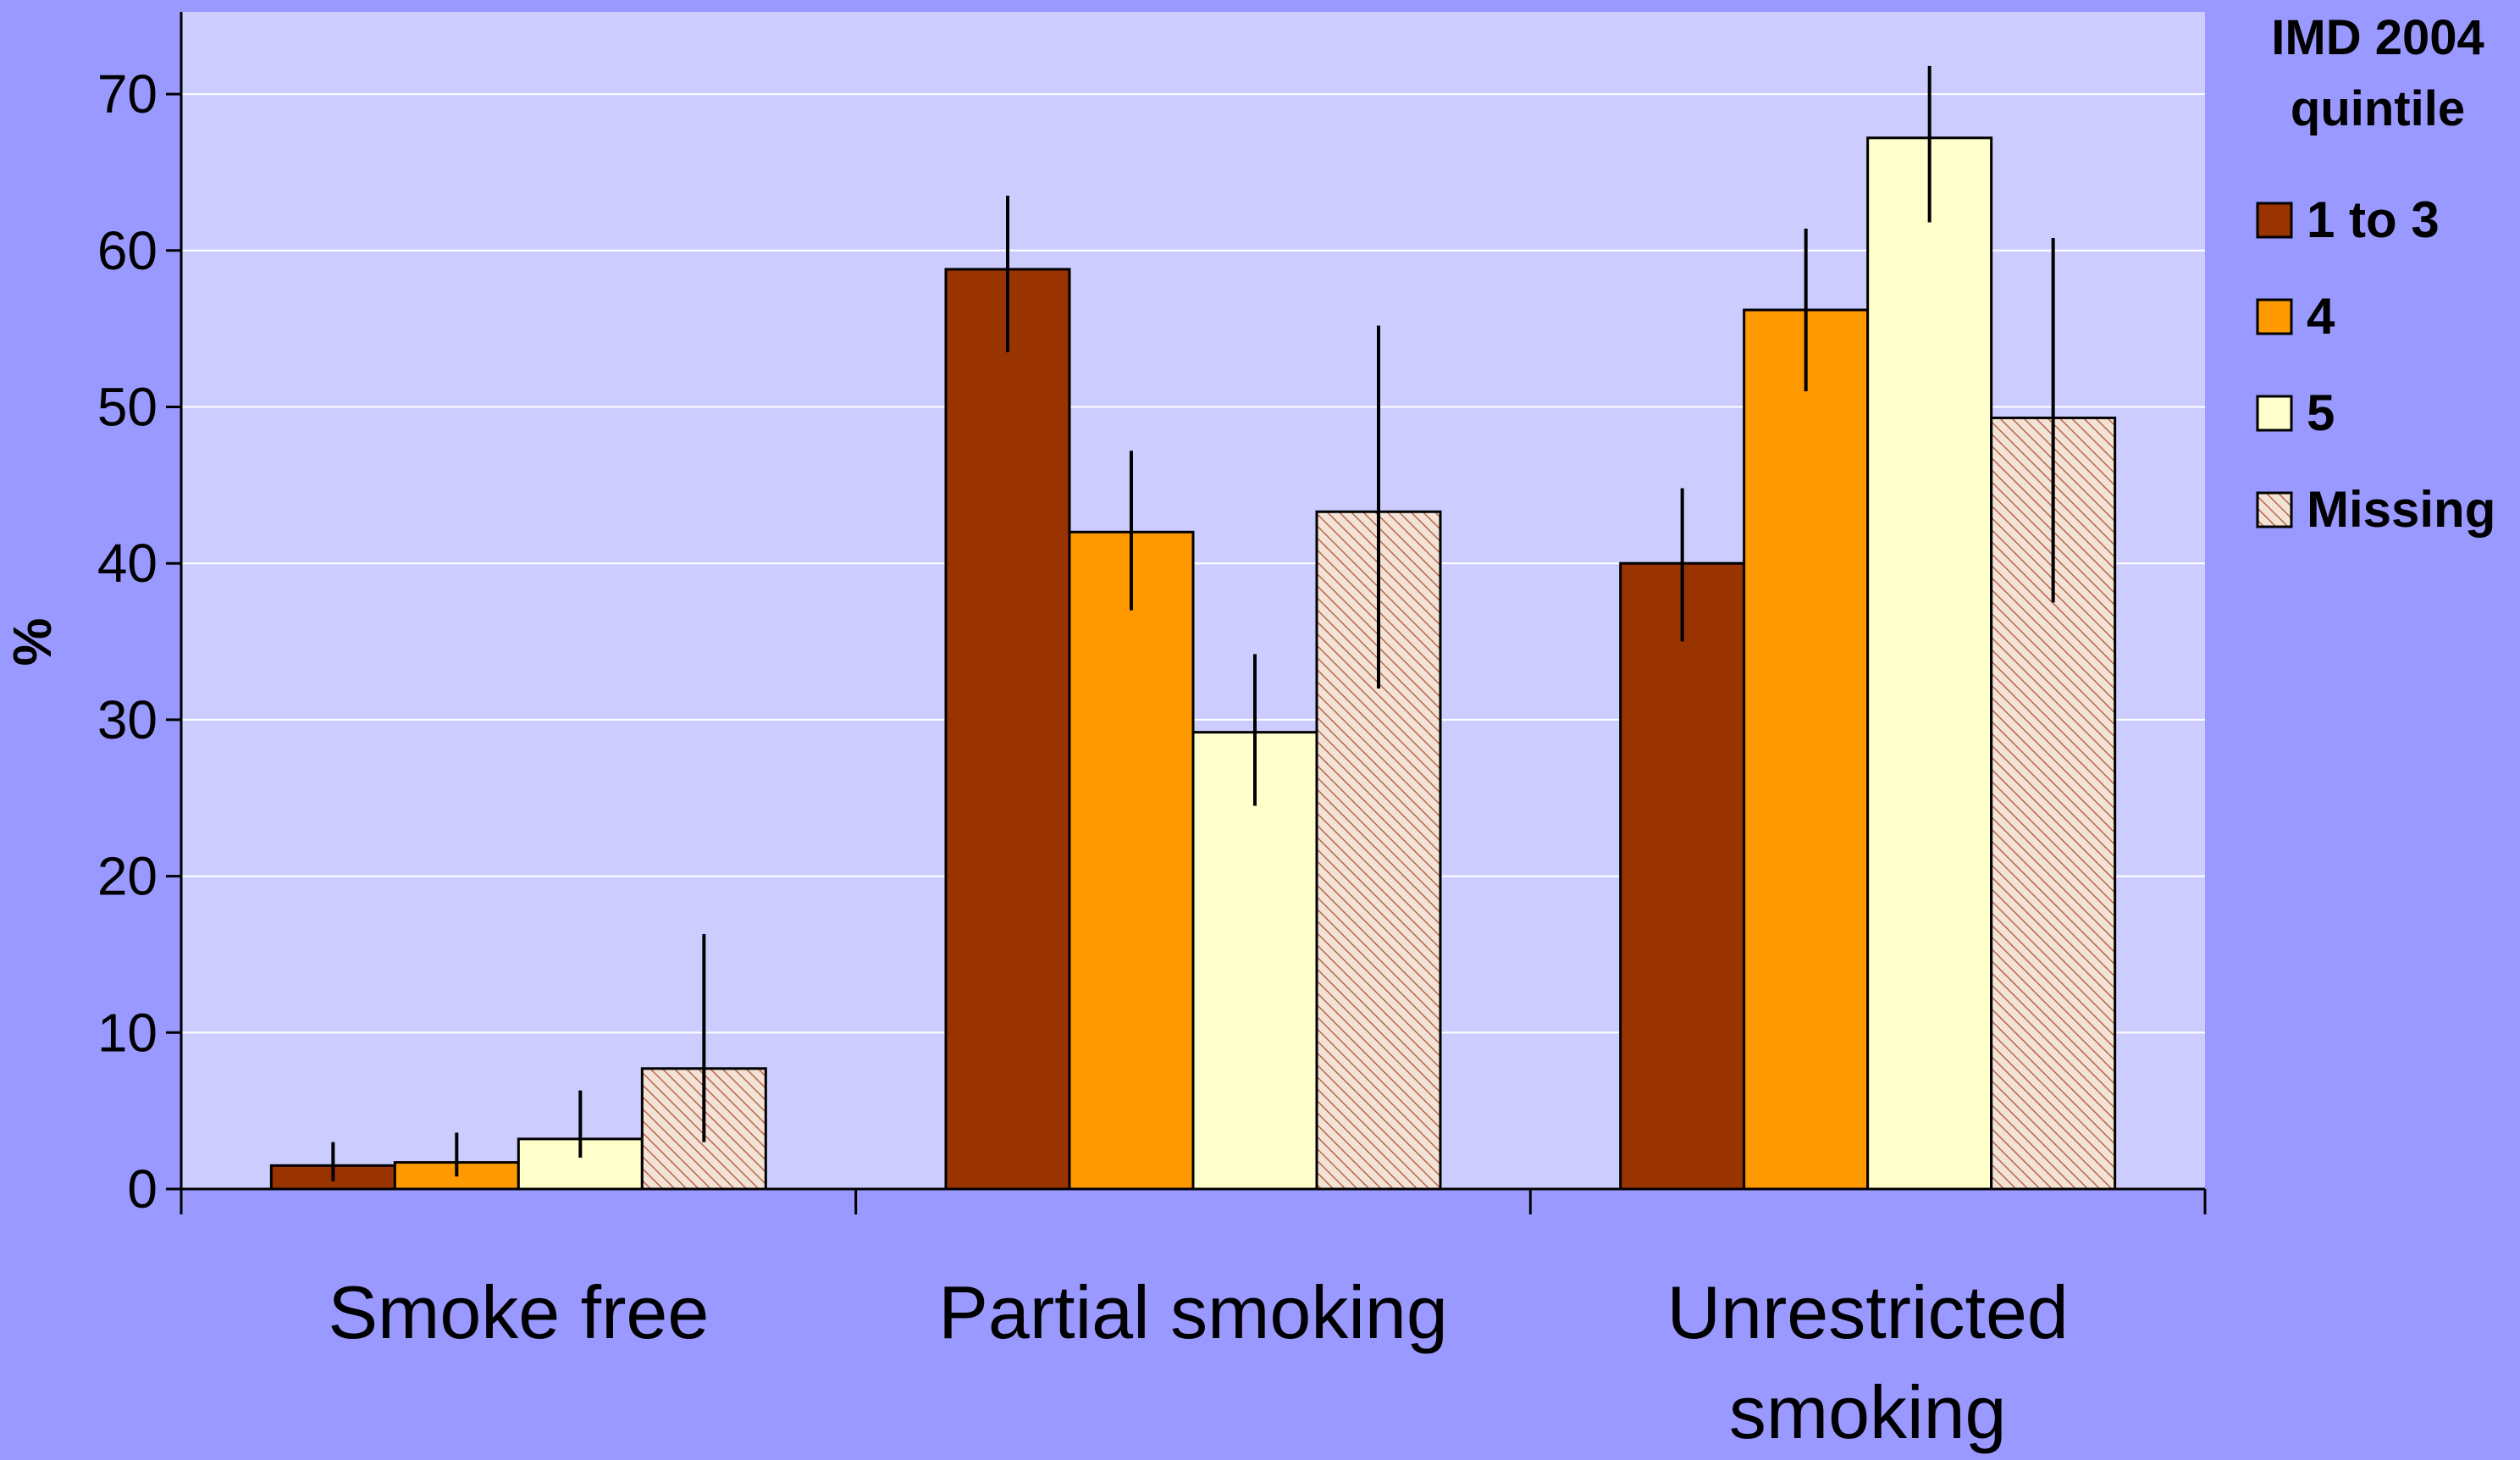  Describe the element at coordinates (128, 94) in the screenshot. I see `y-tick-label: 70` at that location.